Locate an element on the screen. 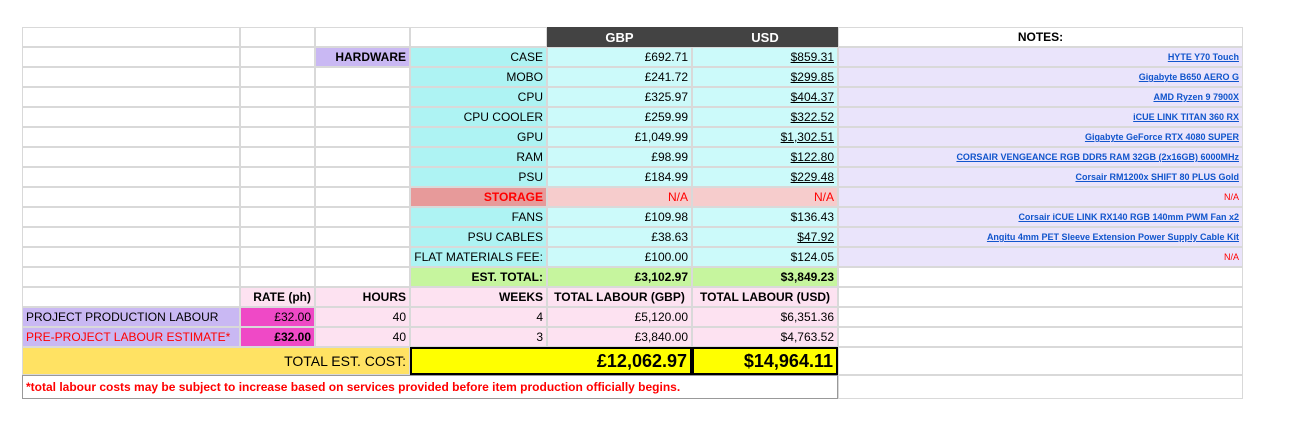 Image resolution: width=1294 pixels, height=422 pixels. hardware-item-usd: $229.48 is located at coordinates (765, 177).